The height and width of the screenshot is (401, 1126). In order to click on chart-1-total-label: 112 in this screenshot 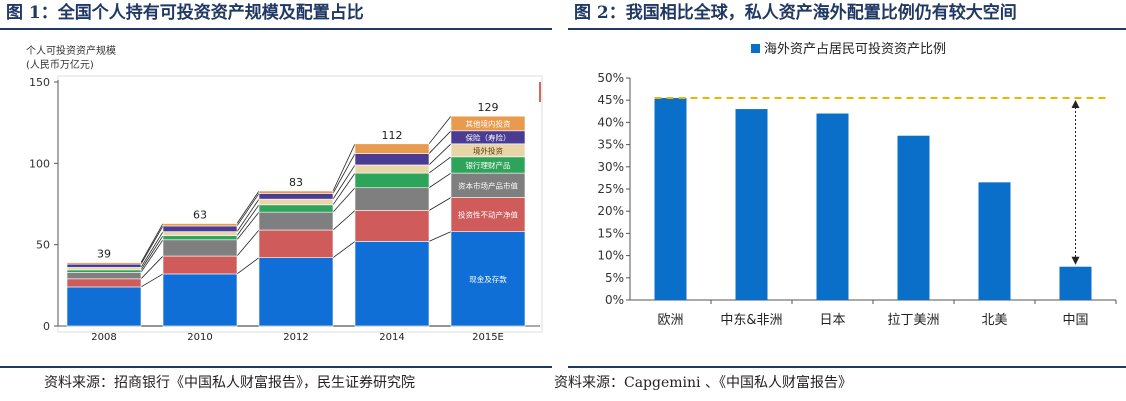, I will do `click(392, 135)`.